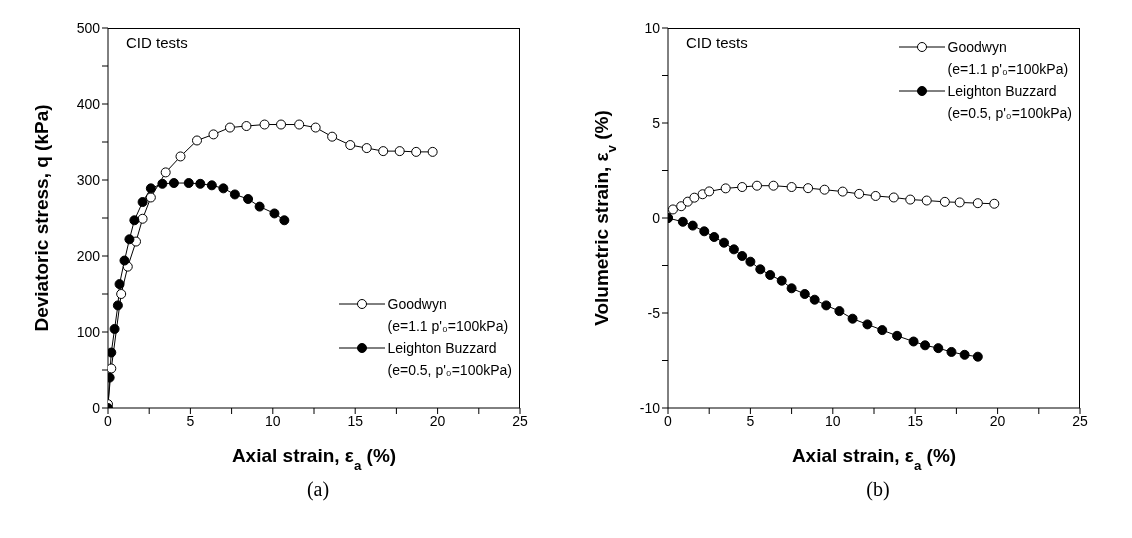 Image resolution: width=1132 pixels, height=538 pixels. Describe the element at coordinates (448, 315) in the screenshot. I see `legend-label: Goodwyn (e=1.1 p'₀=100kPa)` at that location.